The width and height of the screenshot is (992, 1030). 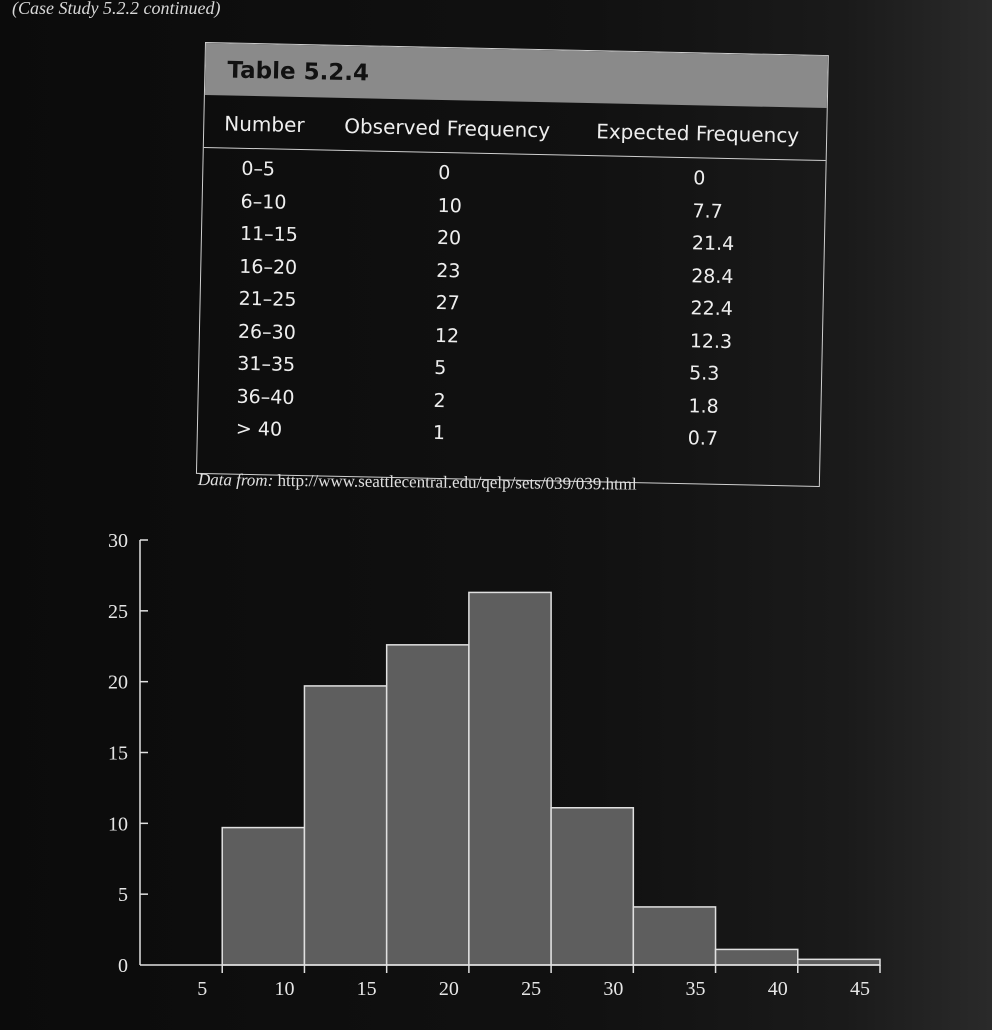 What do you see at coordinates (713, 244) in the screenshot?
I see `cell-expected: 21.4` at bounding box center [713, 244].